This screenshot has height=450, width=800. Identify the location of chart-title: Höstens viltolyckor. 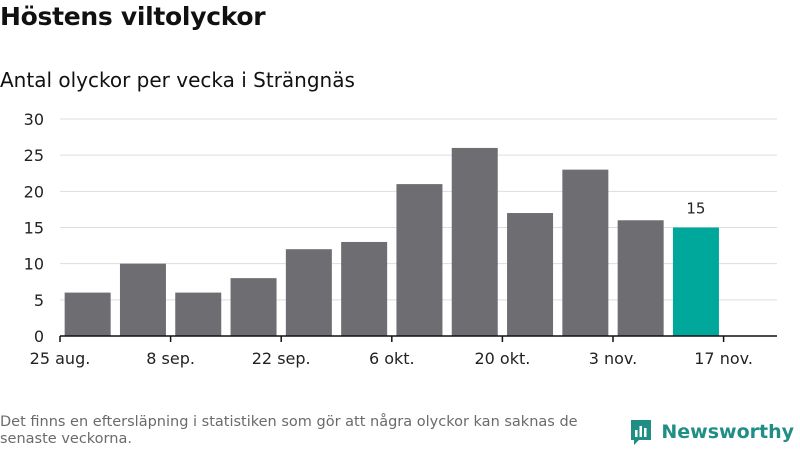
(133, 16).